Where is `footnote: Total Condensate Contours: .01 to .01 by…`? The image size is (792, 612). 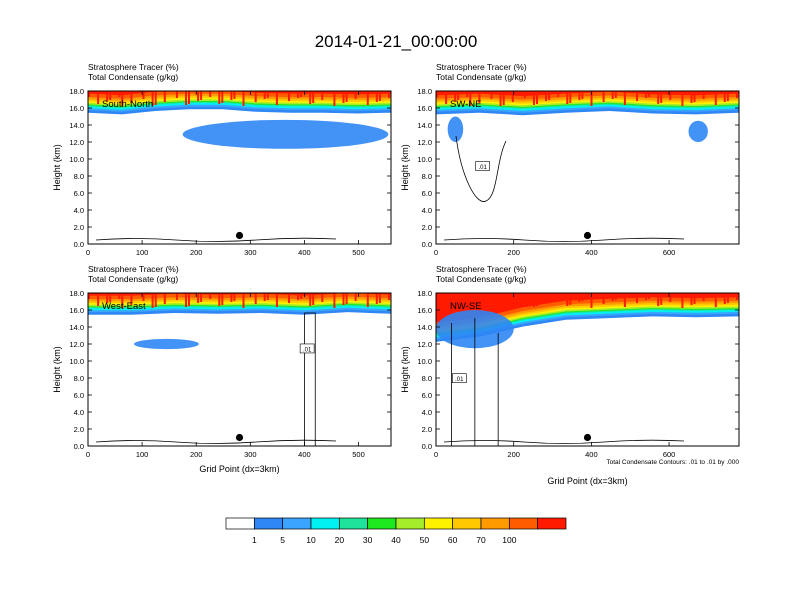
footnote: Total Condensate Contours: .01 to .01 by… is located at coordinates (672, 462).